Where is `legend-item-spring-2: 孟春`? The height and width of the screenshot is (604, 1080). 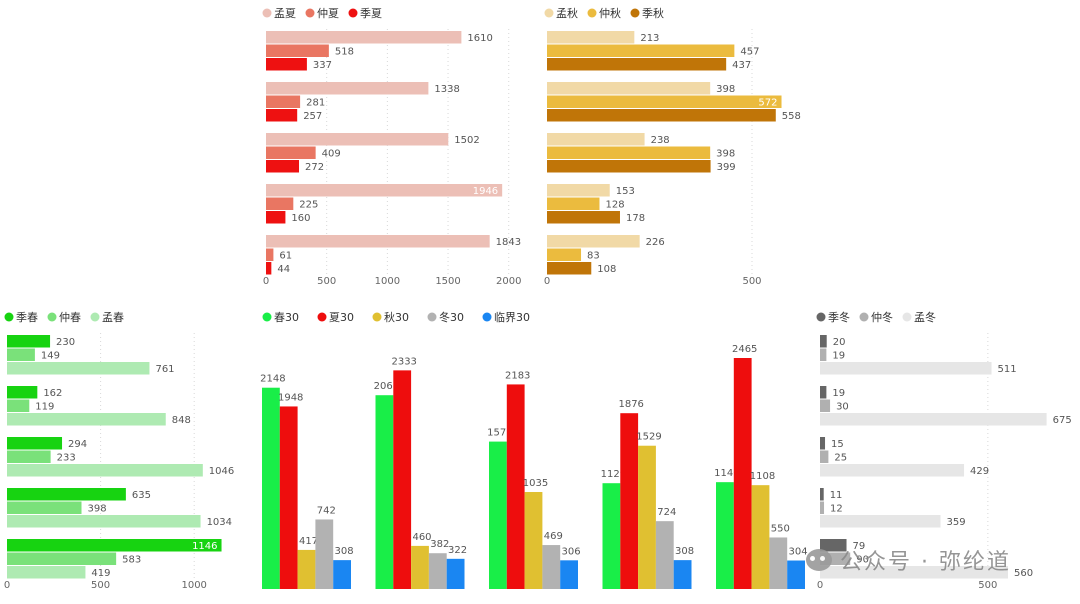
legend-item-spring-2: 孟春 is located at coordinates (107, 317).